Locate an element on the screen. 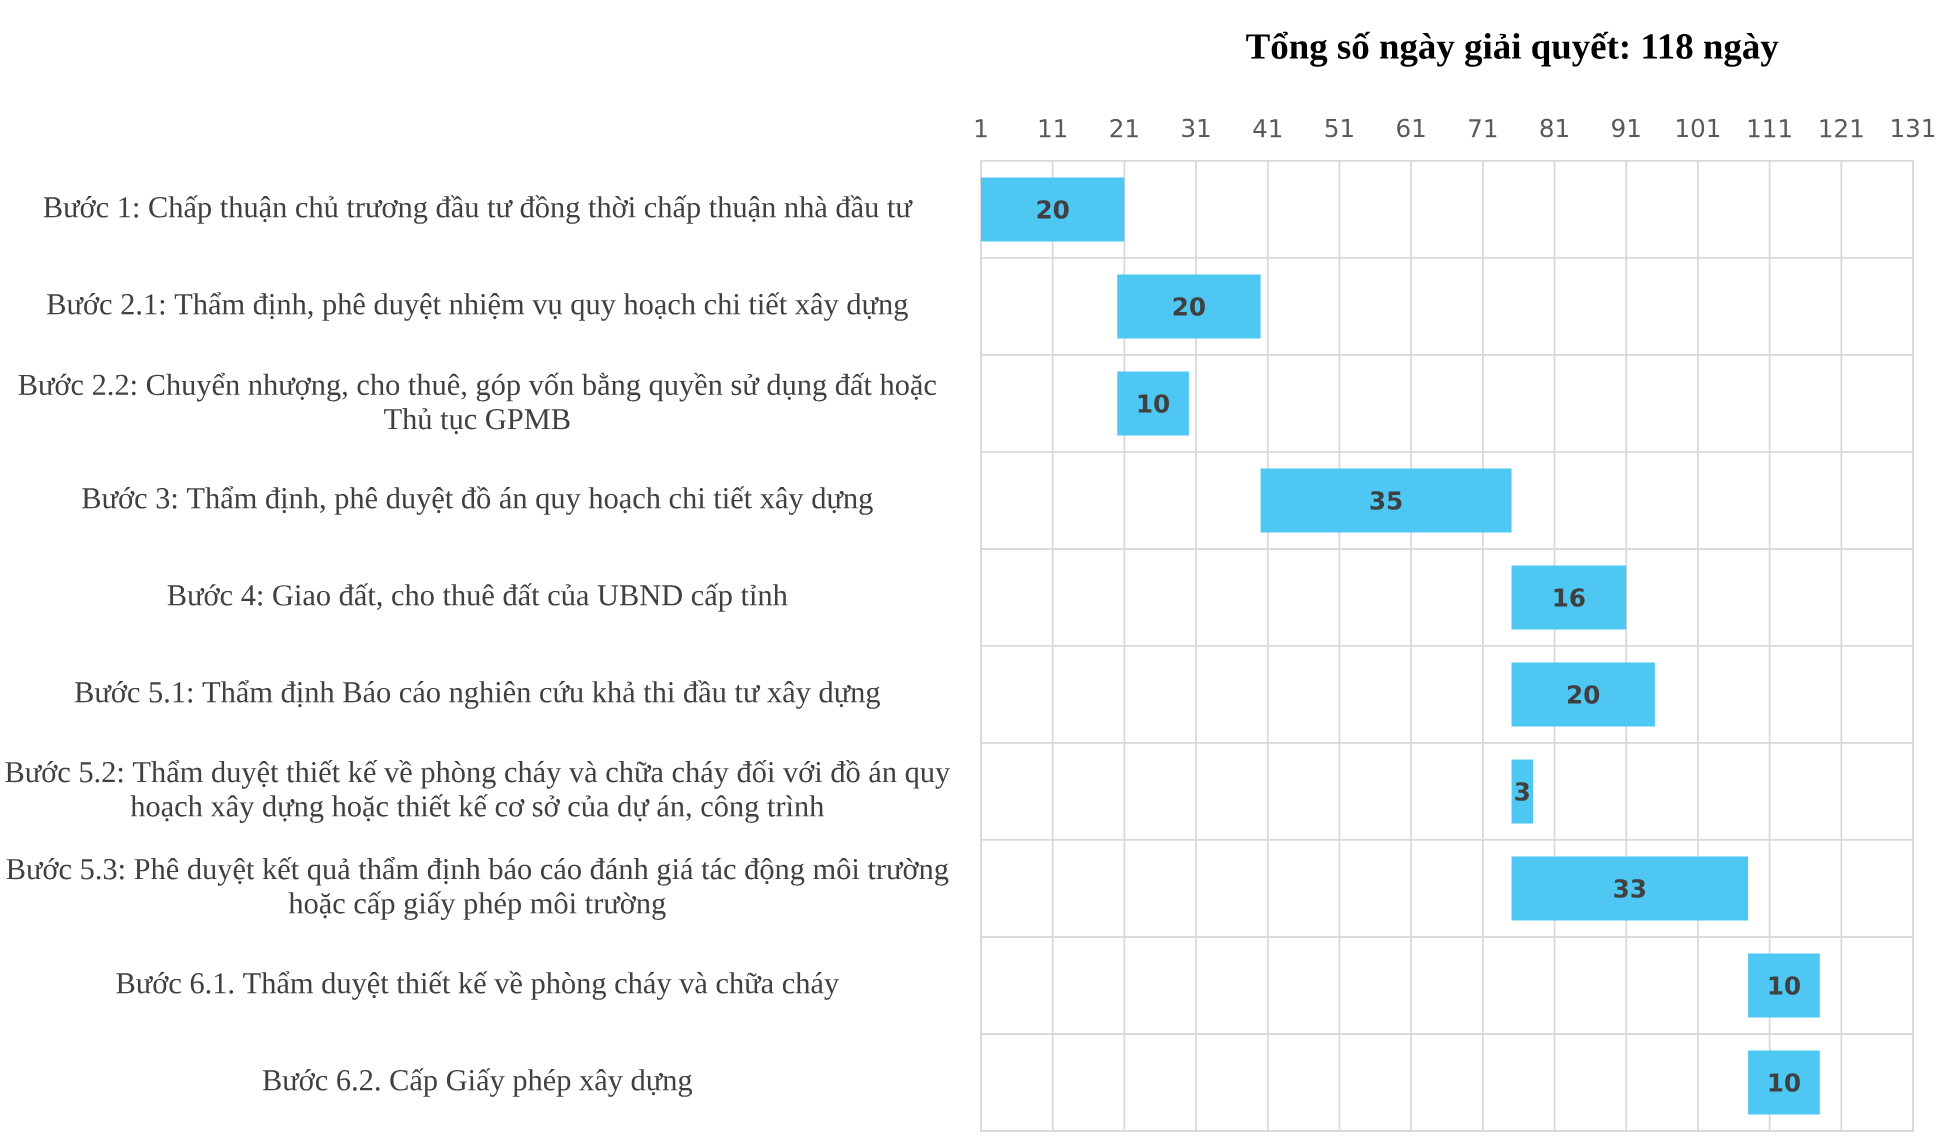 The width and height of the screenshot is (1939, 1146). y-tick-label: Bước 5.1: Thẩm định Báo cáo nghiên cứu khả thi đầu tư xây dựng is located at coordinates (477, 694).